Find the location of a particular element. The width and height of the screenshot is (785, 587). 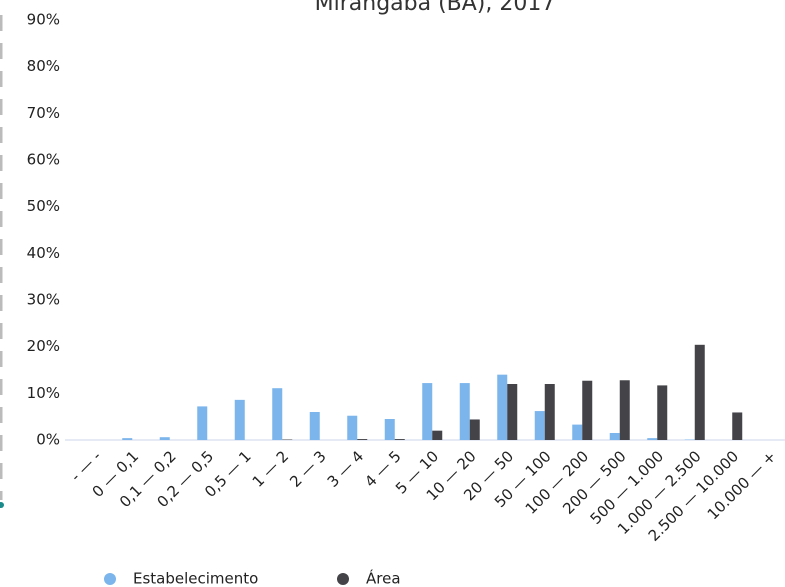

x-tick-label: 3 — 4 is located at coordinates (346, 469).